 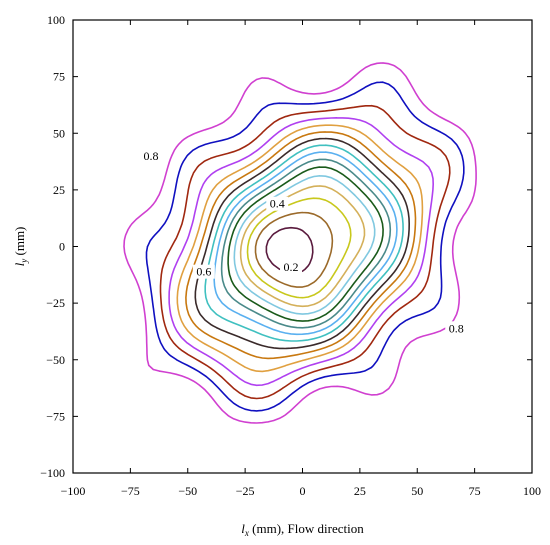 I want to click on y-tick-label: 0, so click(x=62, y=247).